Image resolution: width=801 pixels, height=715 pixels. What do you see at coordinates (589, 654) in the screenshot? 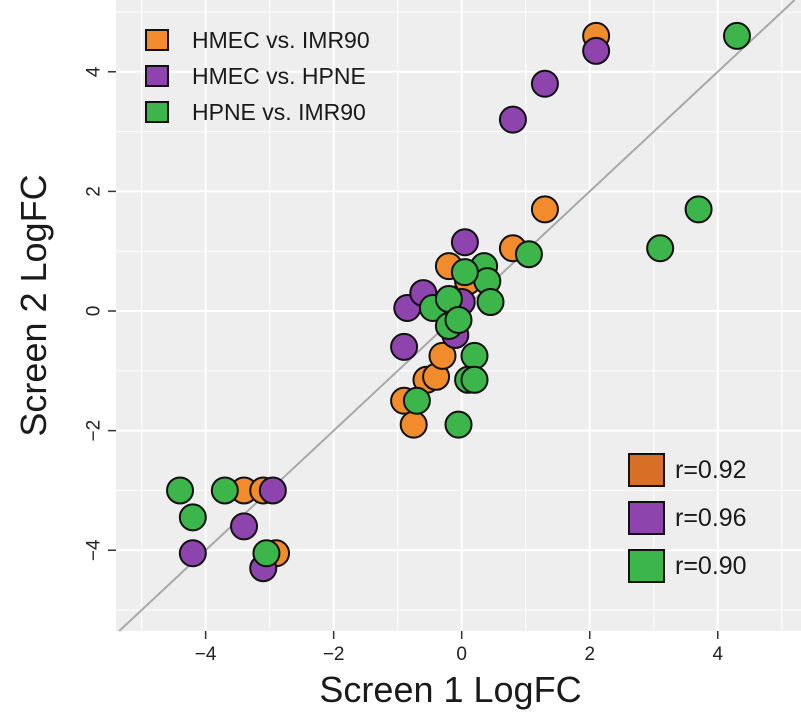
I see `x-tick-label: 2` at bounding box center [589, 654].